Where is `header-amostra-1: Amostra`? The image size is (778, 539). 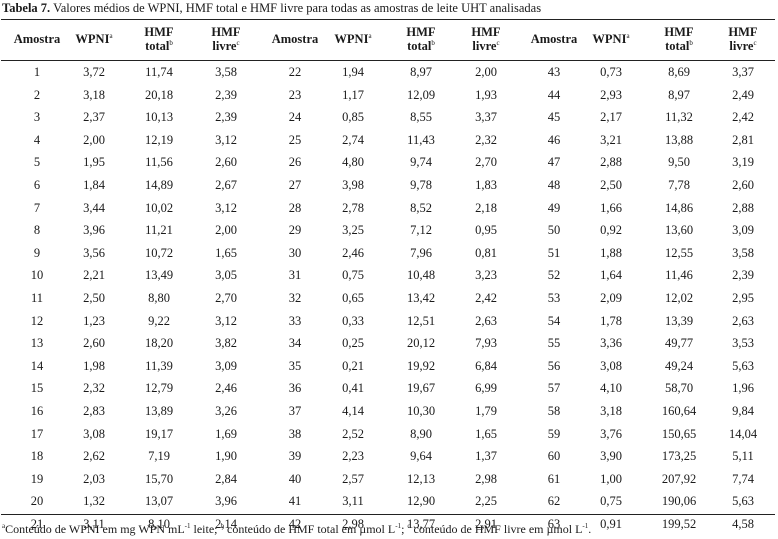 header-amostra-1: Amostra is located at coordinates (37, 39).